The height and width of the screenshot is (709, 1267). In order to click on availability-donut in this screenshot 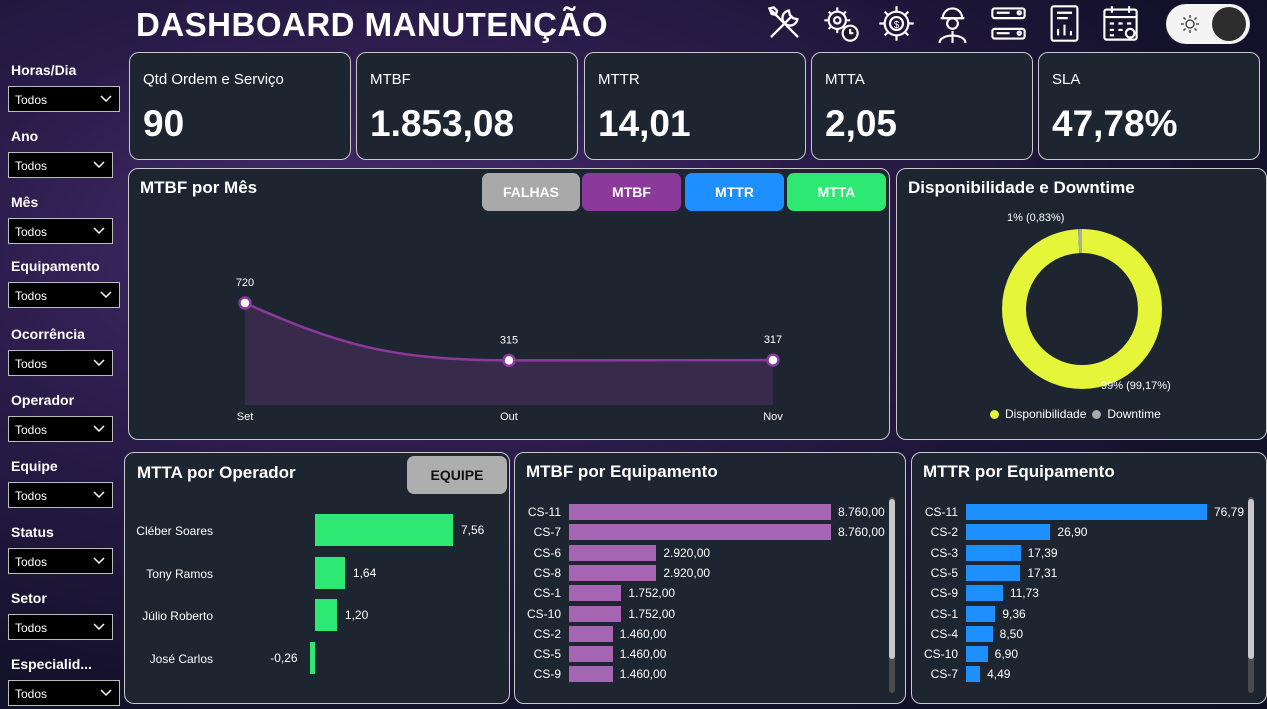, I will do `click(1082, 309)`.